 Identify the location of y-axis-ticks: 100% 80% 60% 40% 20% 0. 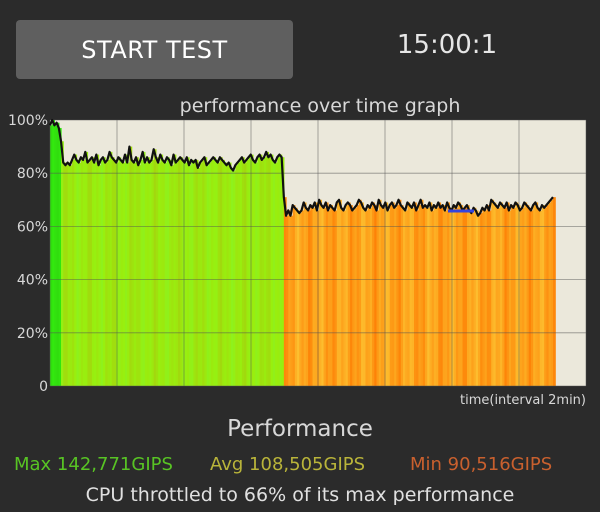
(28, 254).